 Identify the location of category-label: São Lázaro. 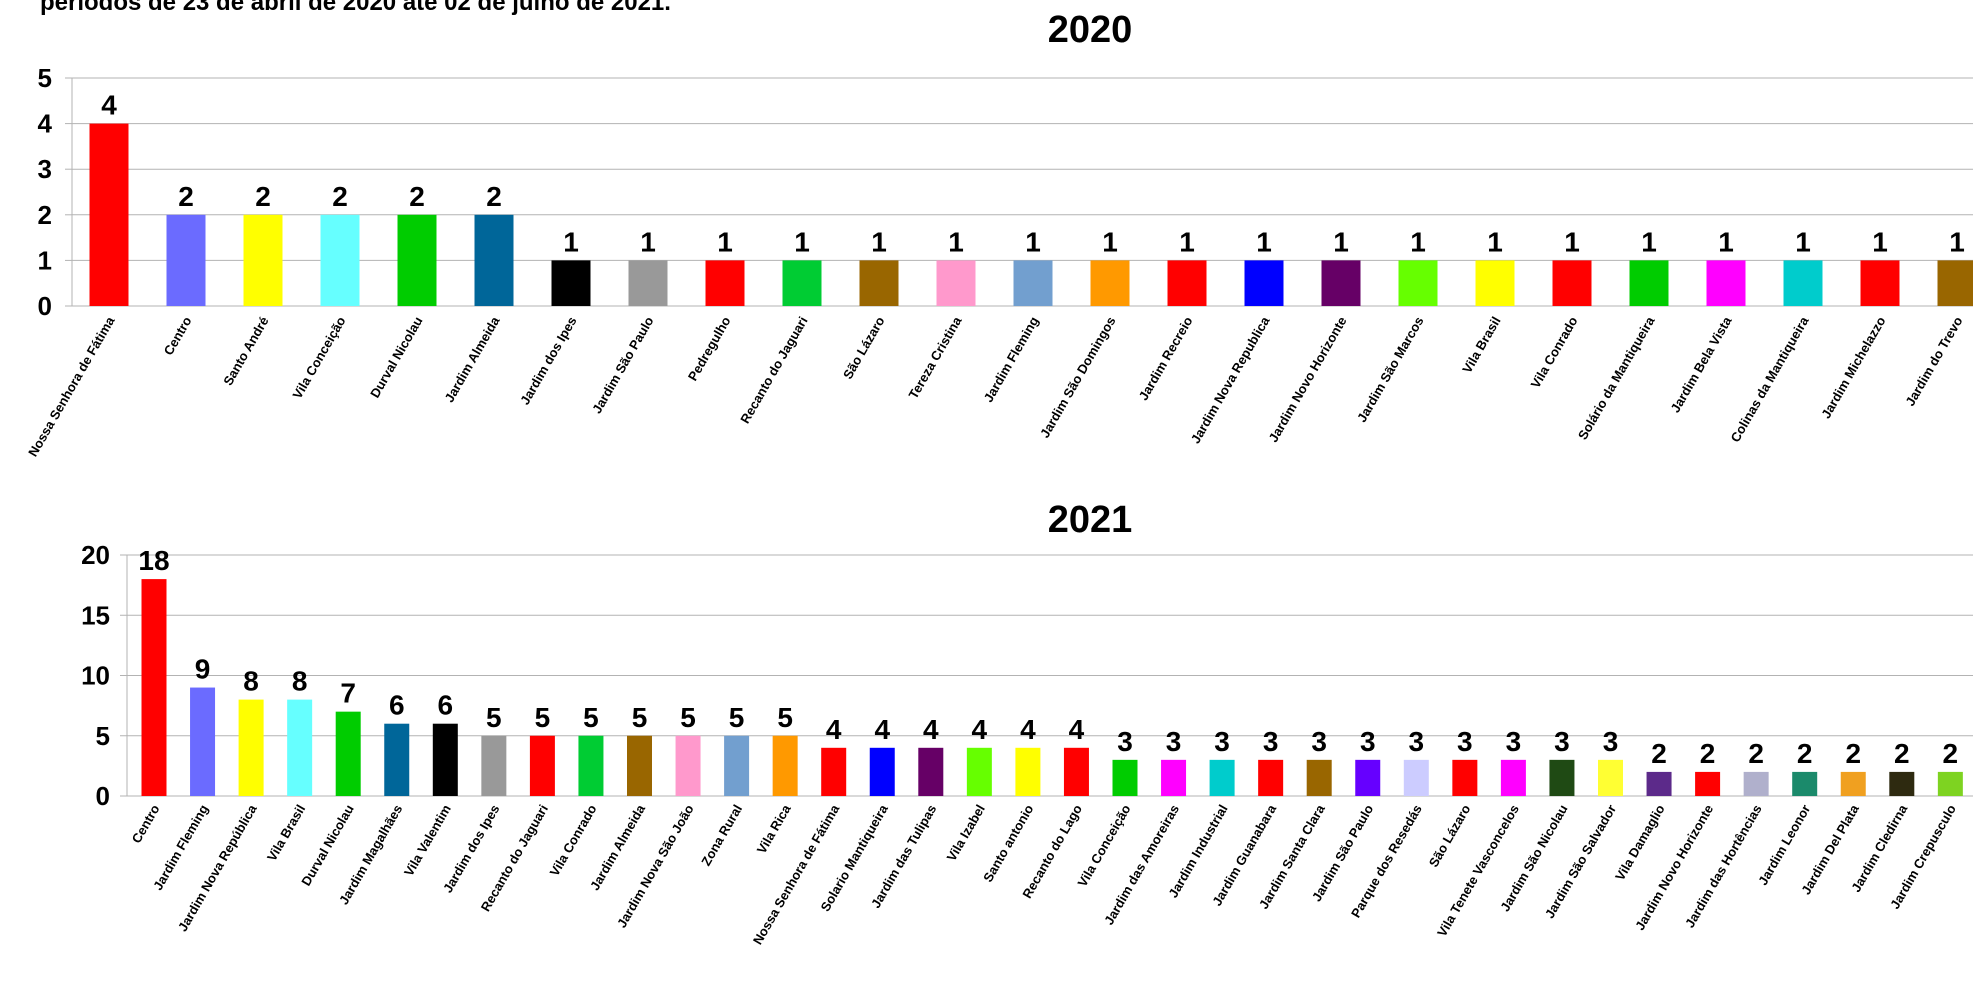
(864, 348).